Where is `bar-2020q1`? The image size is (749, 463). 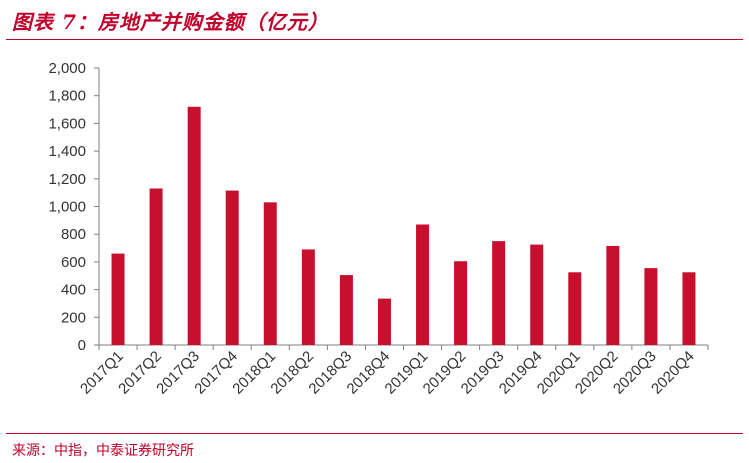
bar-2020q1 is located at coordinates (575, 308).